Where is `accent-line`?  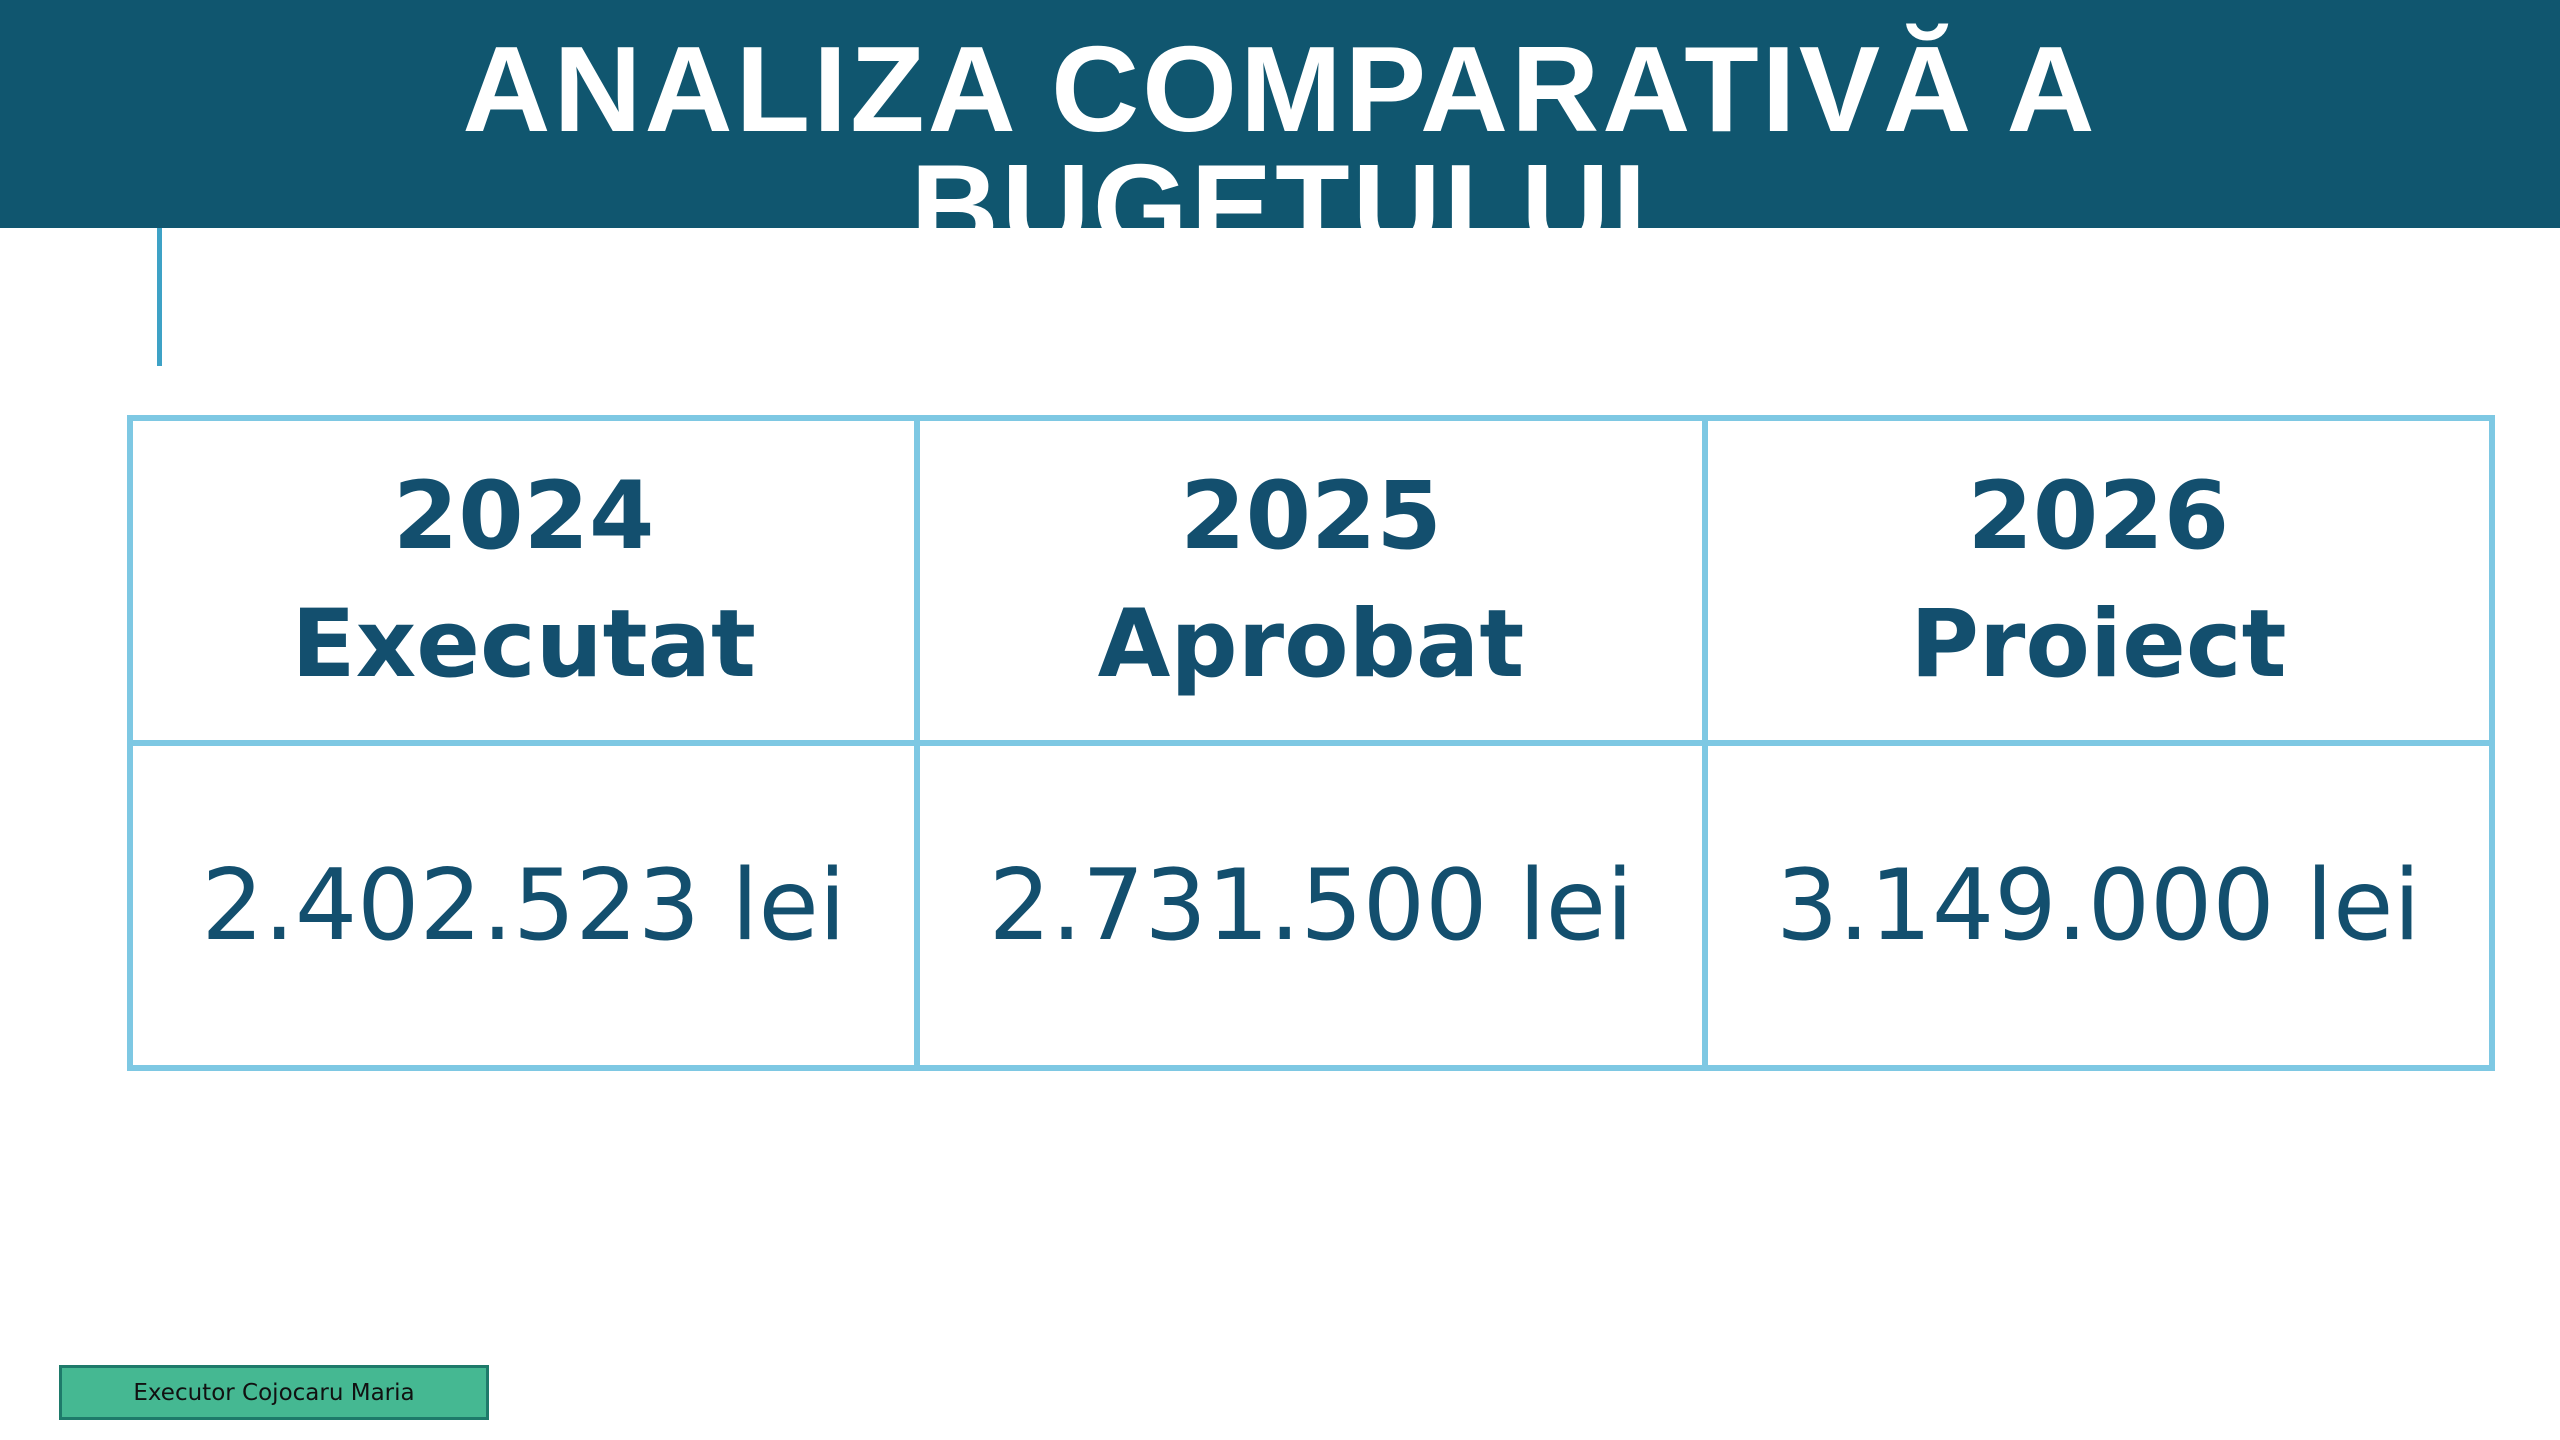 accent-line is located at coordinates (159, 297).